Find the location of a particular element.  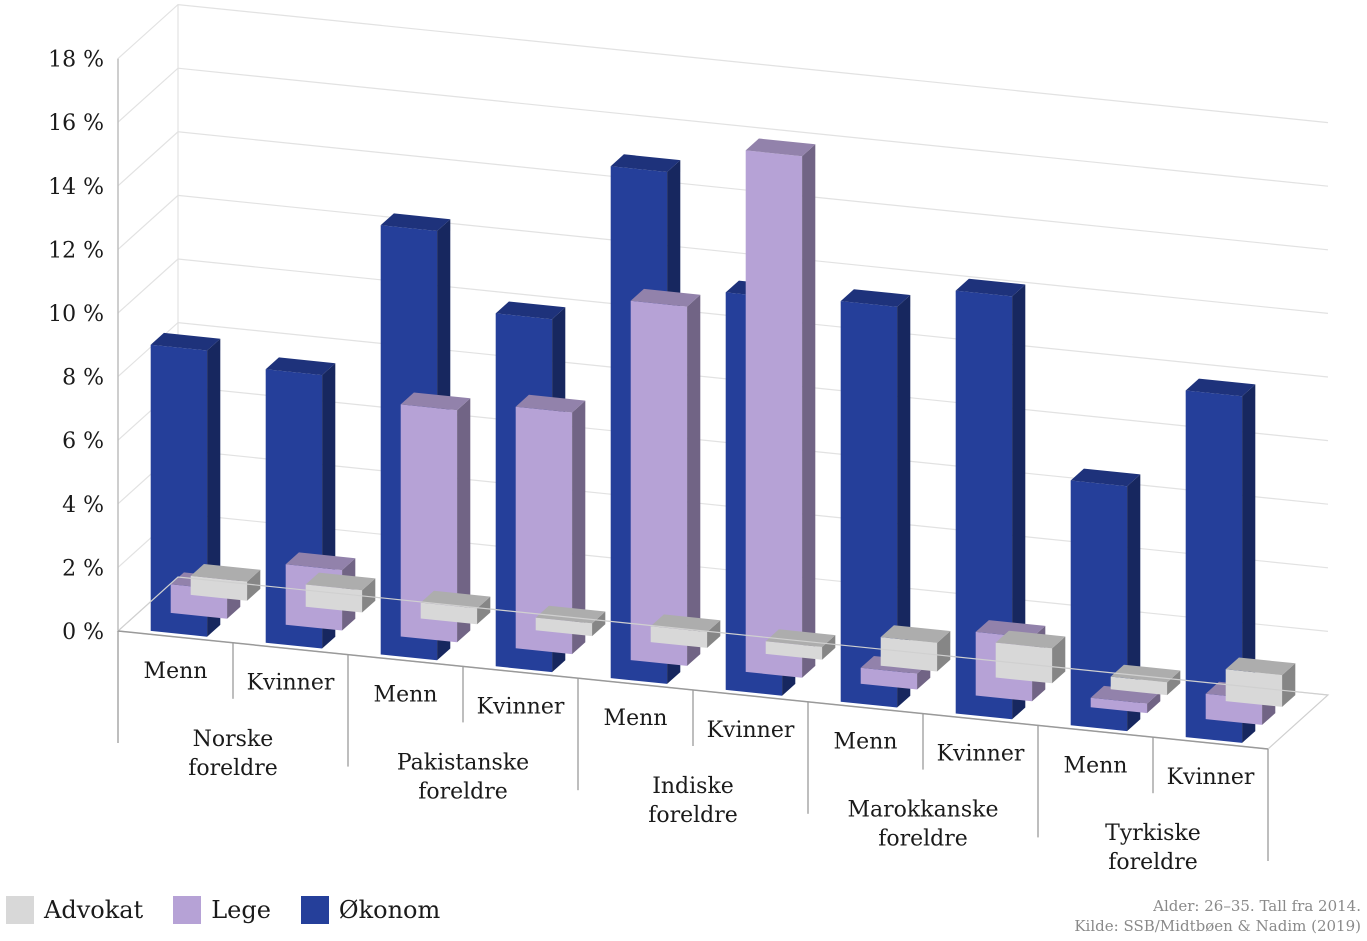

bar-økonom-7 is located at coordinates (990, 499).